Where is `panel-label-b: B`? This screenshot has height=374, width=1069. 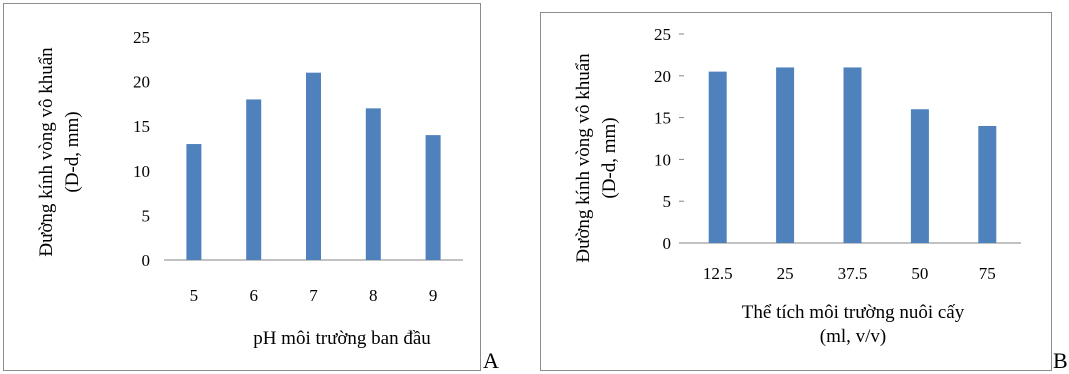 panel-label-b: B is located at coordinates (1060, 360).